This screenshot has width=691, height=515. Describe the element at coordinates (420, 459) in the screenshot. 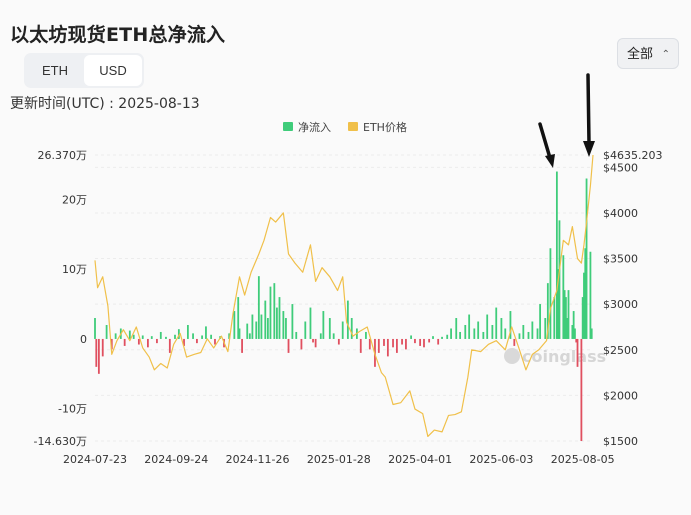

I see `x-axis-tick-label: 2025-04-01` at that location.